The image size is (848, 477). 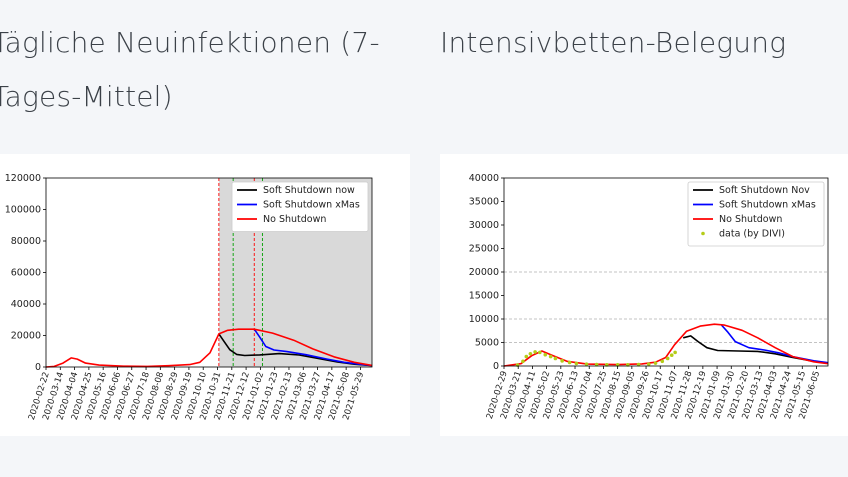 What do you see at coordinates (309, 190) in the screenshot?
I see `legend-label: Soft Shutdown now` at bounding box center [309, 190].